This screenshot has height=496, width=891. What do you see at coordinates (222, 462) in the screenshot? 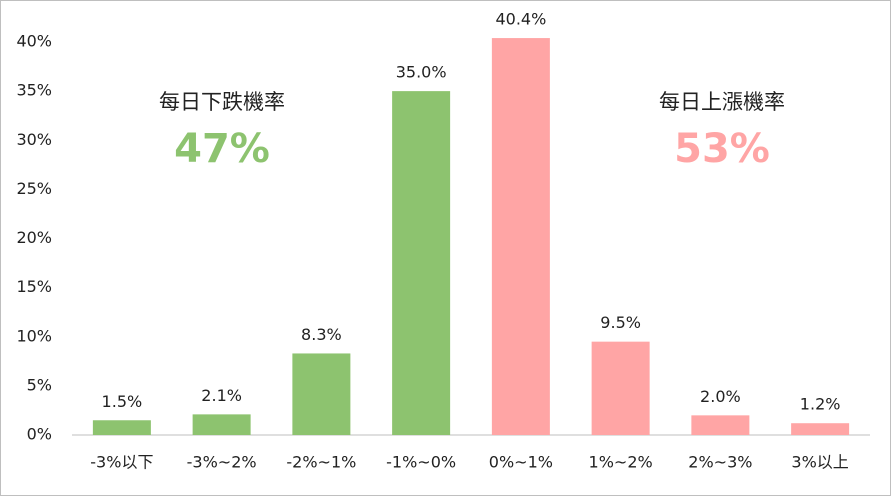
I see `x-tick-label: -3%~2%` at bounding box center [222, 462].